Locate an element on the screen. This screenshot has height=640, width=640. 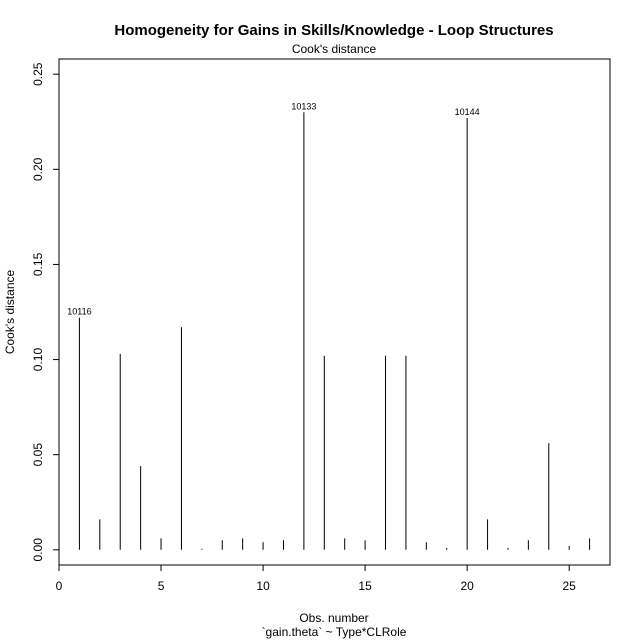
y-tick-label: 0.00 is located at coordinates (38, 550).